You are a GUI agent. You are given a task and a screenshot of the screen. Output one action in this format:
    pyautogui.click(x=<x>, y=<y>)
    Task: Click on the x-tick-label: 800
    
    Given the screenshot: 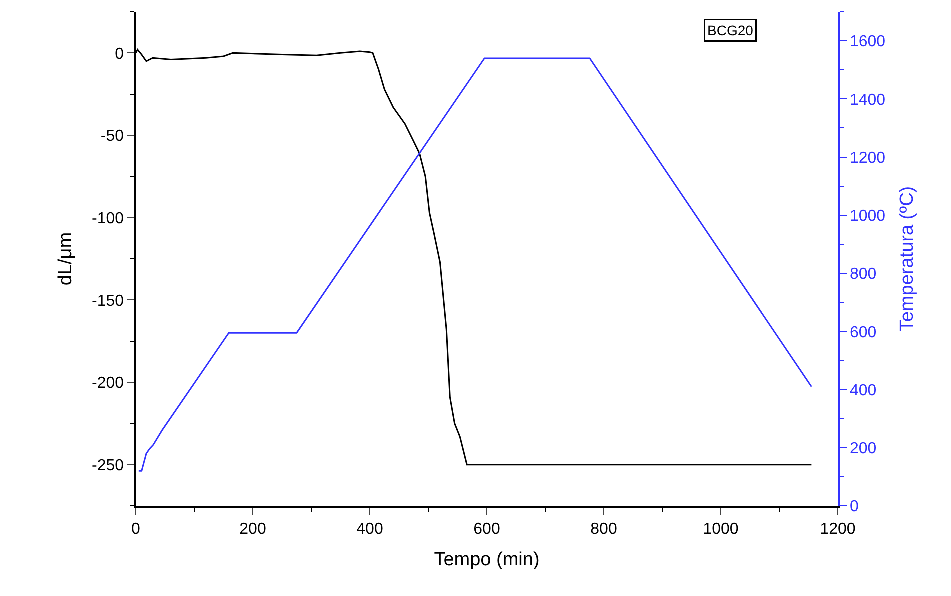 What is the action you would take?
    pyautogui.click(x=604, y=529)
    